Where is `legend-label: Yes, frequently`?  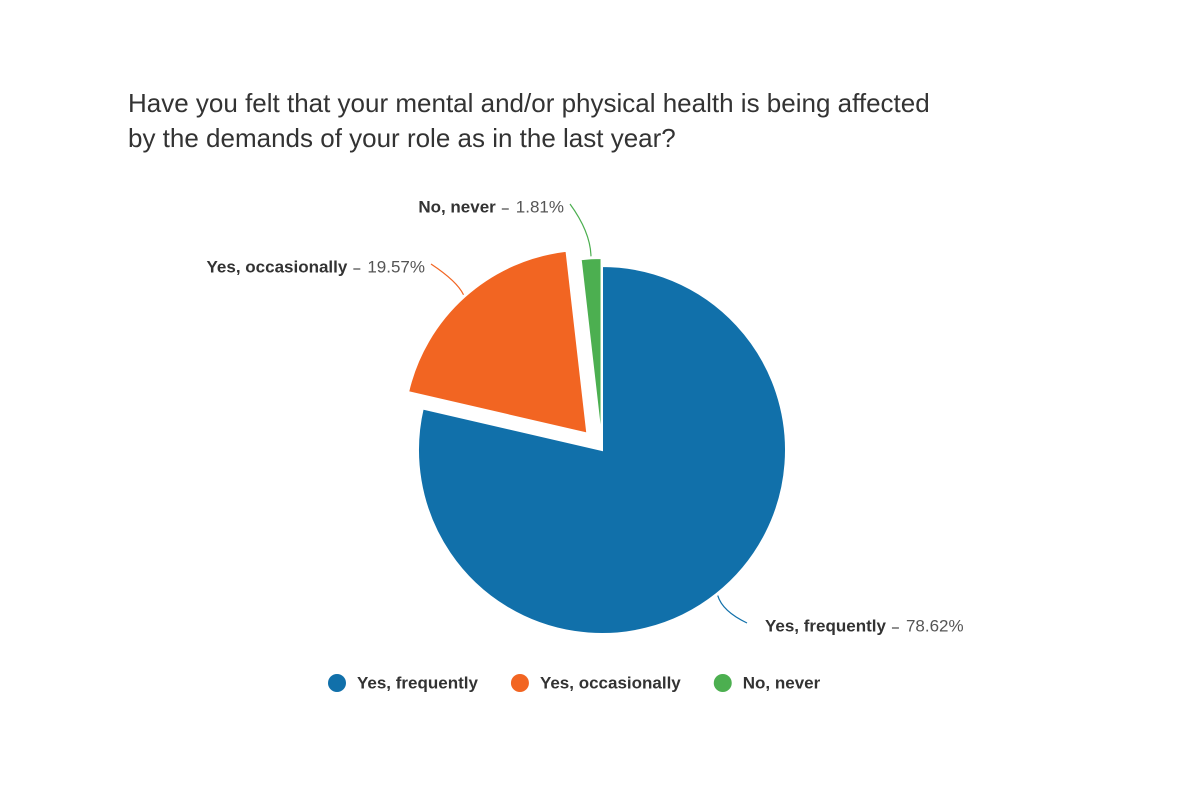
legend-label: Yes, frequently is located at coordinates (417, 682).